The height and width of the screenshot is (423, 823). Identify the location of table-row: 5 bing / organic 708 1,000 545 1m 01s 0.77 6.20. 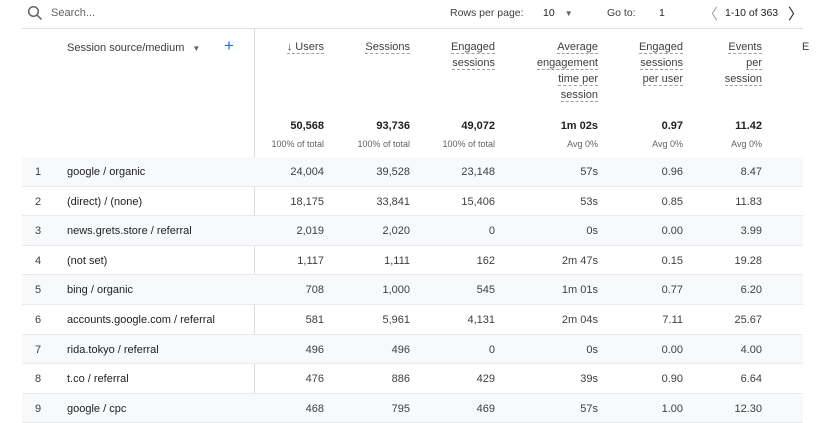
(412, 290).